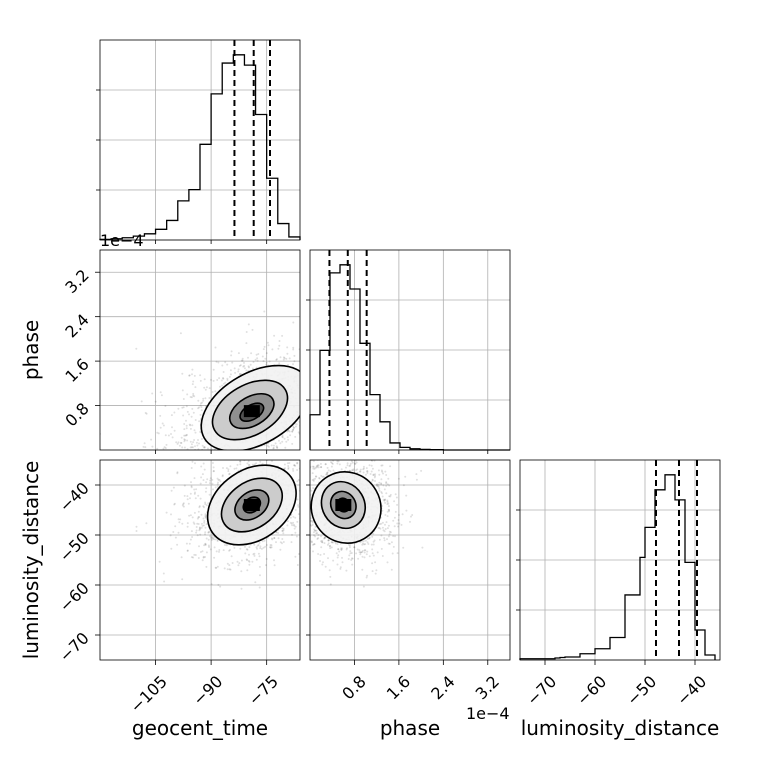 Image resolution: width=760 pixels, height=760 pixels. I want to click on y-axis-title-luminosity-distance: luminosity_distance, so click(31, 560).